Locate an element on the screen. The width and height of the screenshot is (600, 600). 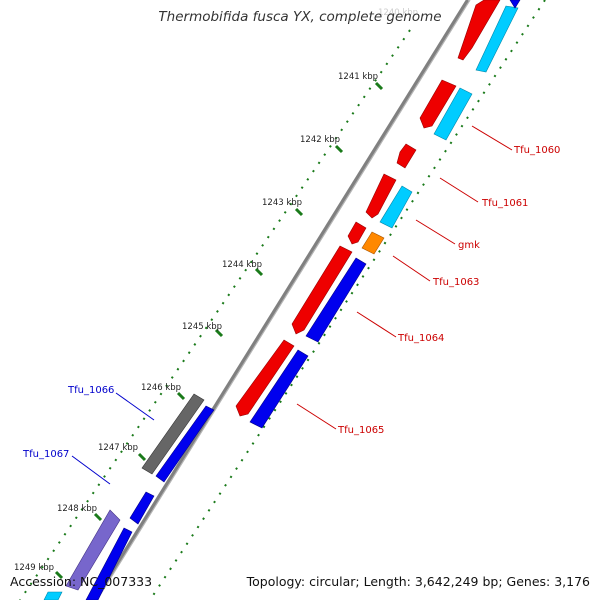
gene-label-right: Tfu_1064 is located at coordinates (420, 338).